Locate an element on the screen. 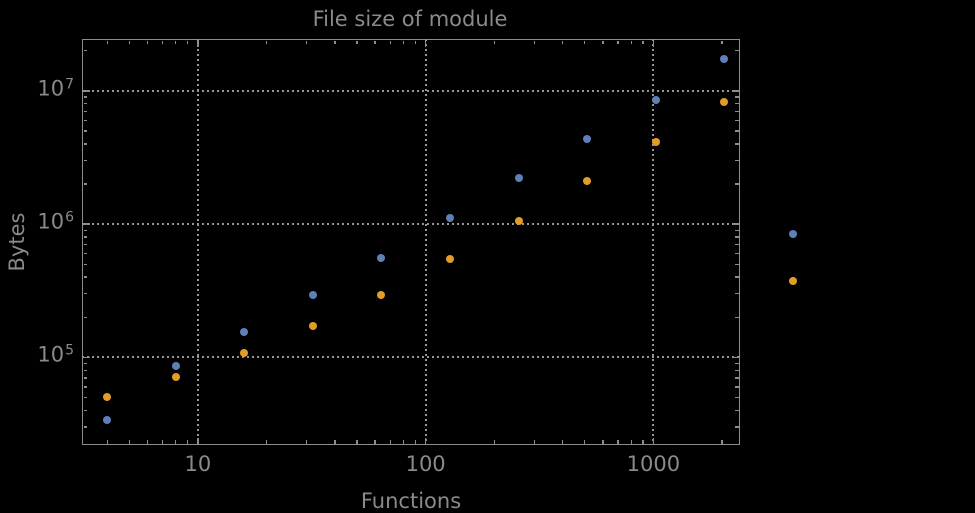  y-tick-label: 106 is located at coordinates (55, 221).